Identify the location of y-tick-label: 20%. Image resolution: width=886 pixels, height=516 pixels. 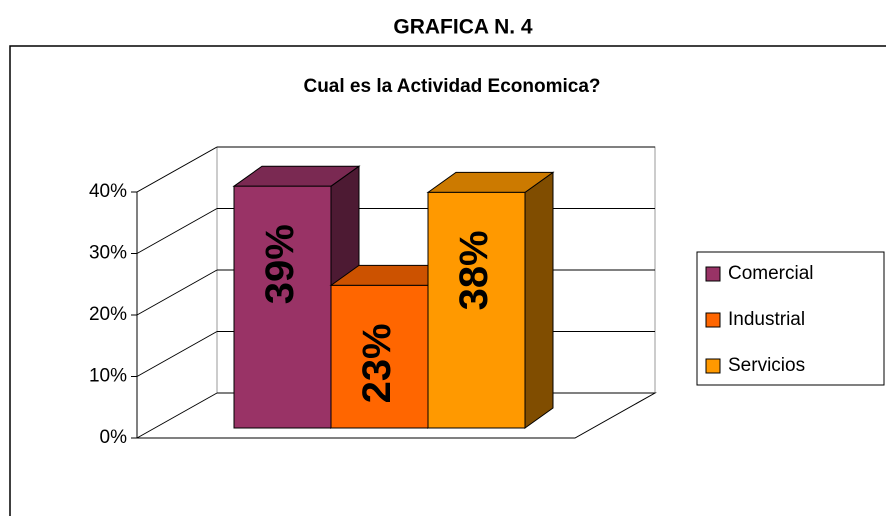
(108, 314).